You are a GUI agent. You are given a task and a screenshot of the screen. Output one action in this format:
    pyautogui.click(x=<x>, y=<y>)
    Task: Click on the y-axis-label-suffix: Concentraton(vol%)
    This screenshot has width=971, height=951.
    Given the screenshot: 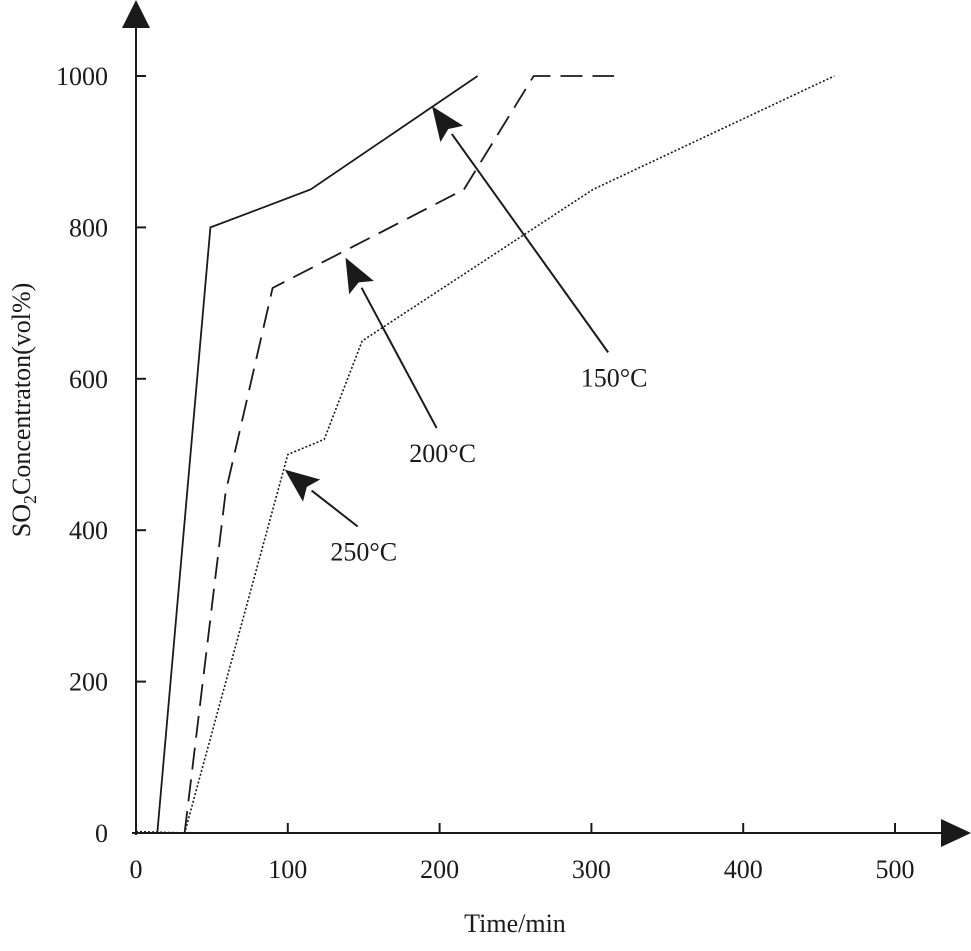 What is the action you would take?
    pyautogui.click(x=21, y=389)
    